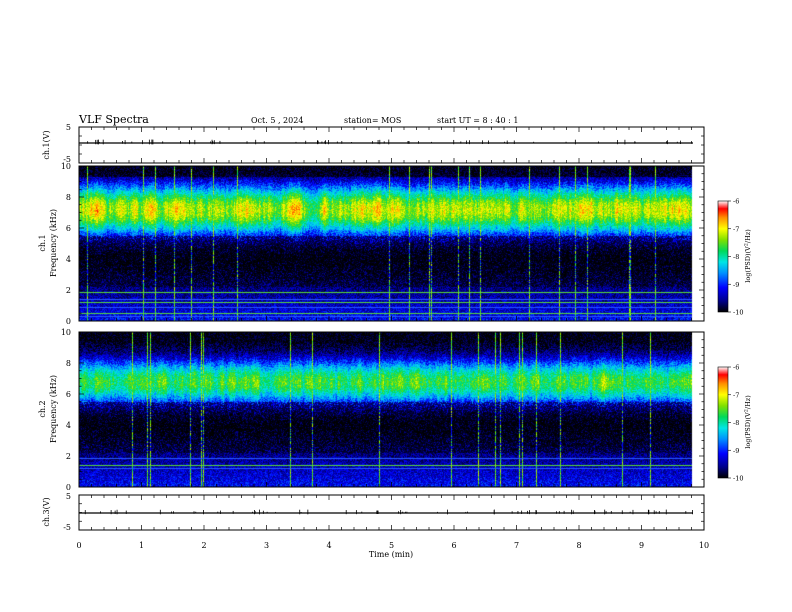 This screenshot has height=612, width=792. Describe the element at coordinates (42, 408) in the screenshot. I see `ch2-spectrogram-ylabel-1: ch.2` at that location.